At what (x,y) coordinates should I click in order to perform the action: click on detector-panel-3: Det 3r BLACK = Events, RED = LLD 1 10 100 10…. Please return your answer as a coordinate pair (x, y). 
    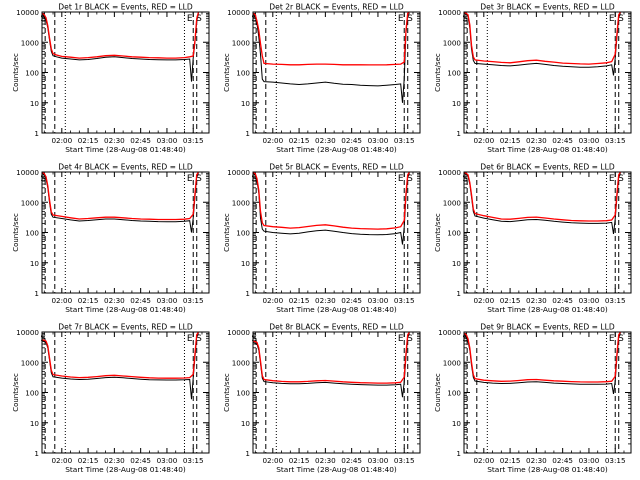
    Looking at the image, I should click on (533, 78).